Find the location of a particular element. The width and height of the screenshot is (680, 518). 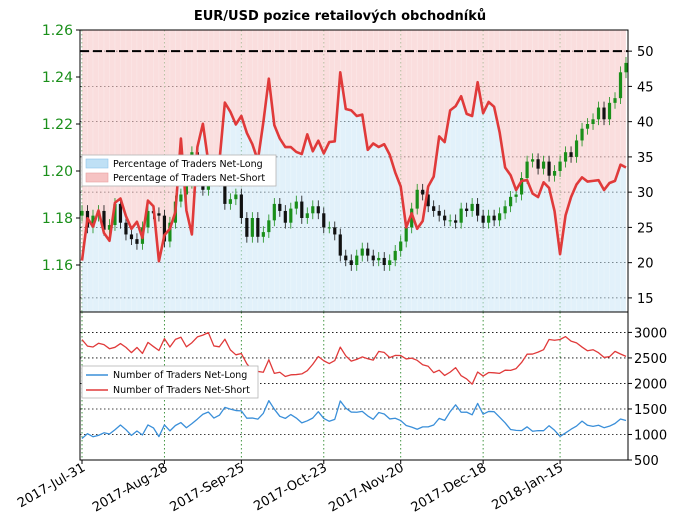

count-tick-label: 1000 is located at coordinates (650, 435).